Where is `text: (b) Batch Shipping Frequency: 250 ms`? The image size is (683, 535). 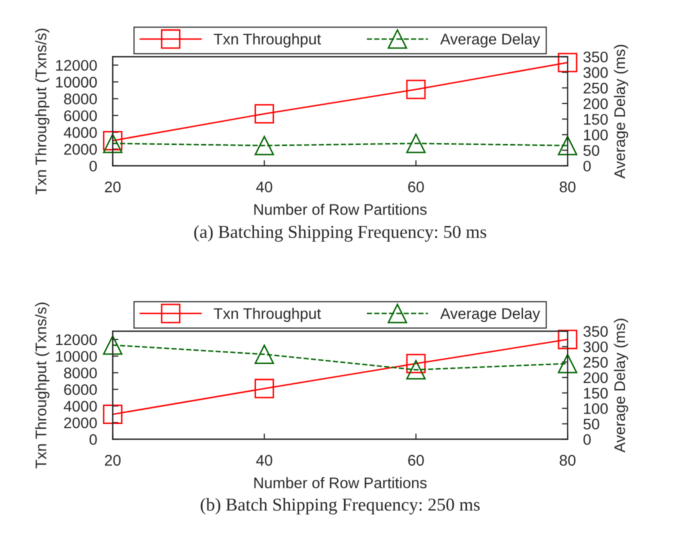 text: (b) Batch Shipping Frequency: 250 ms is located at coordinates (340, 506).